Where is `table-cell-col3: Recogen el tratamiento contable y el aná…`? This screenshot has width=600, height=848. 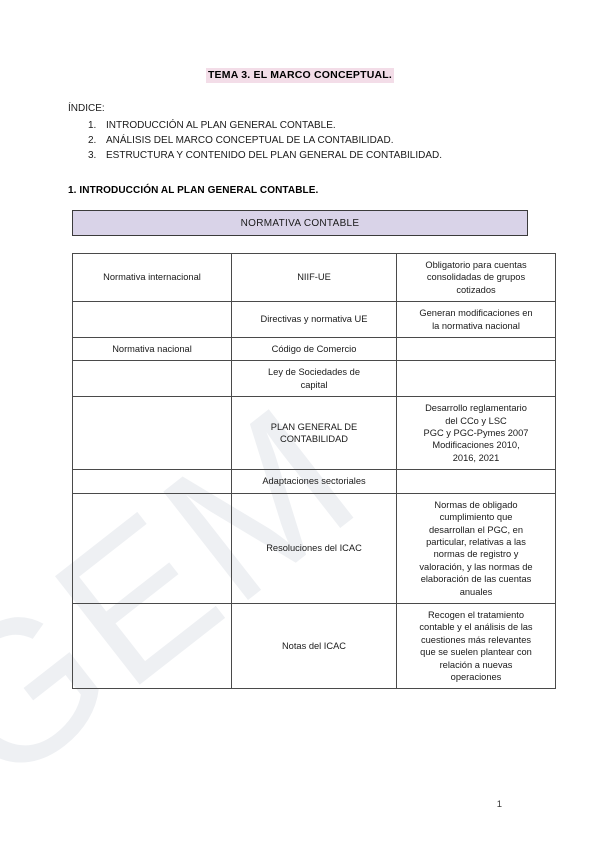
table-cell-col3: Recogen el tratamiento contable y el aná… is located at coordinates (476, 646).